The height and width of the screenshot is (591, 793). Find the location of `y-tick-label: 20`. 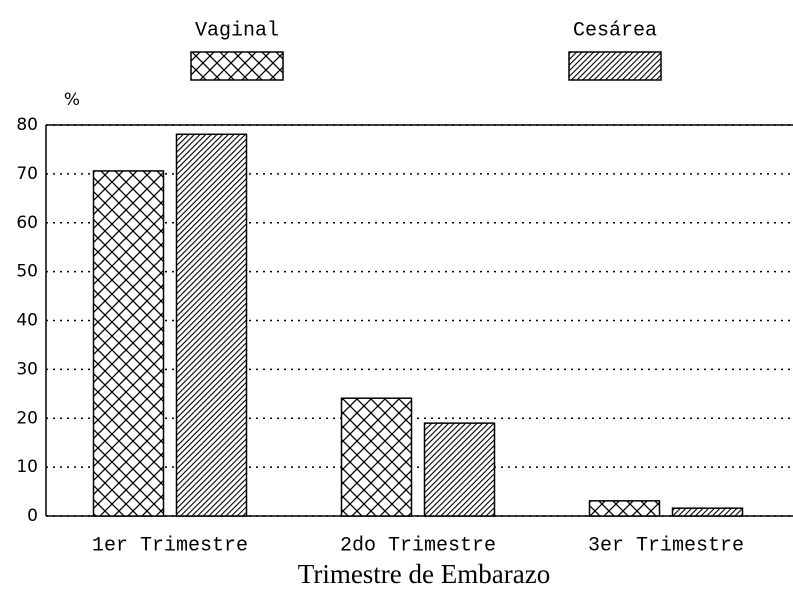

y-tick-label: 20 is located at coordinates (27, 418).